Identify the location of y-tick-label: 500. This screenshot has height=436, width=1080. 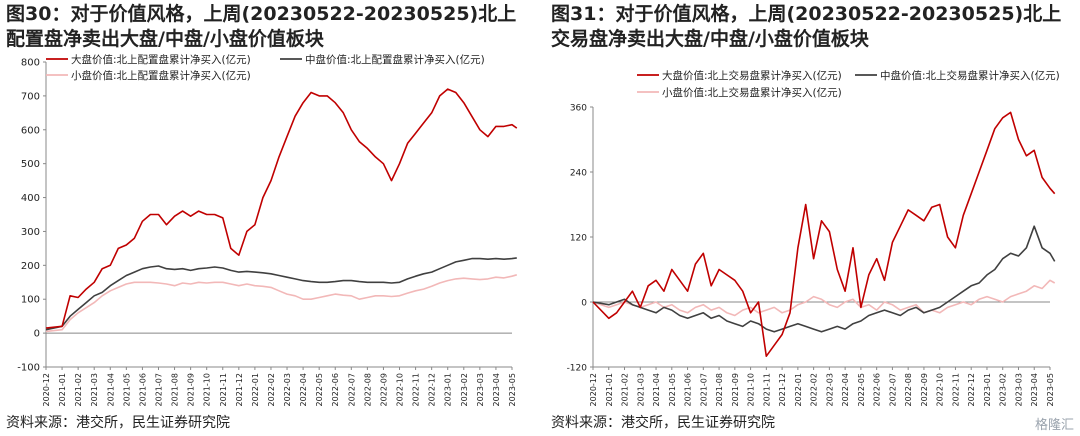
(30, 164).